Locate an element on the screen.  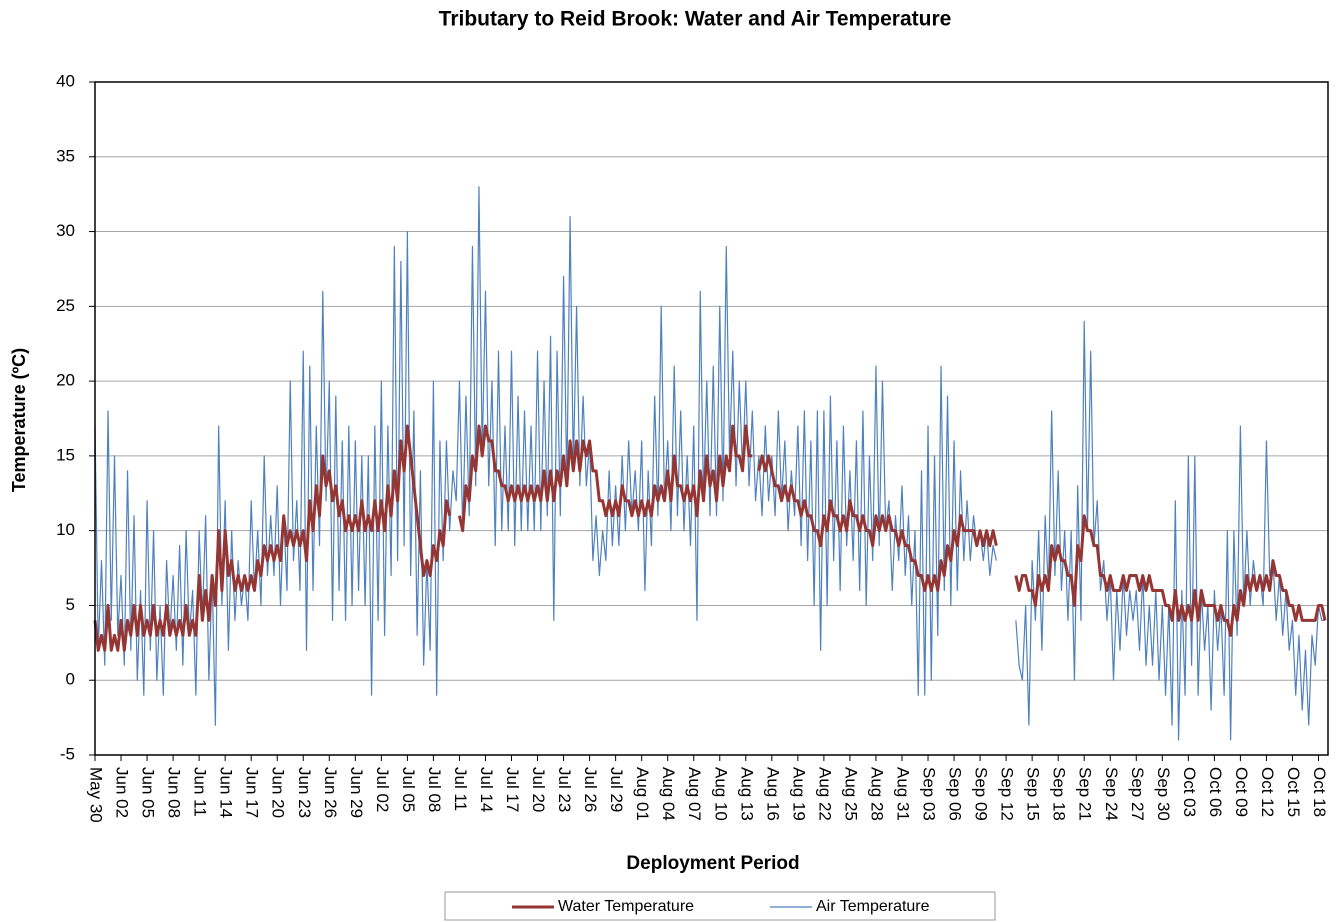
x-tick-label: Aug 25 is located at coordinates (850, 794).